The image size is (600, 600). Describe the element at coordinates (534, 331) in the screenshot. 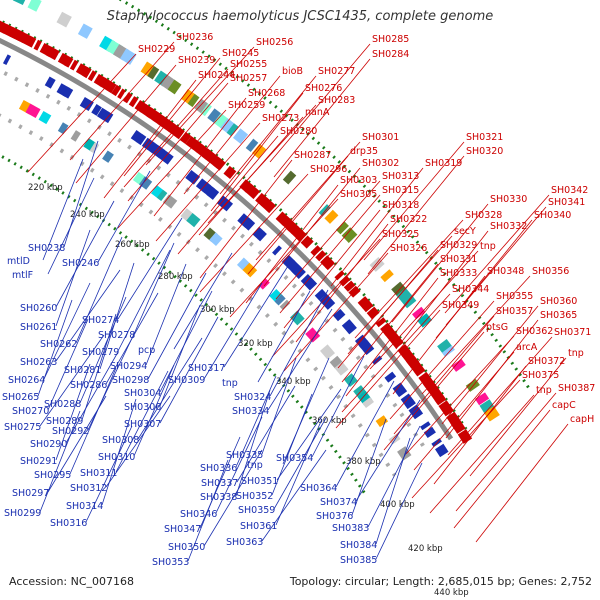

I see `forward-gene-label: SH0362` at that location.